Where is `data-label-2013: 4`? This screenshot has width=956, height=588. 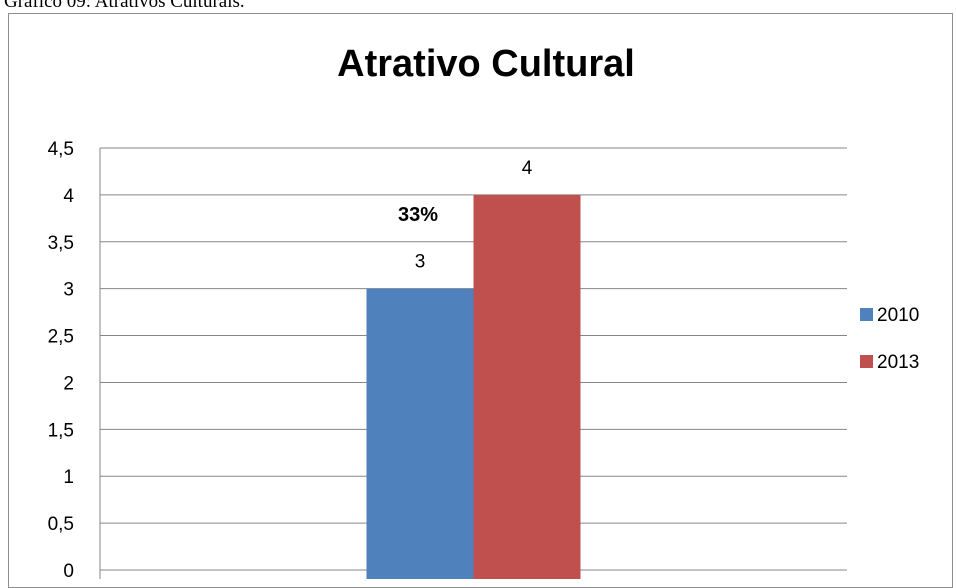 data-label-2013: 4 is located at coordinates (527, 168).